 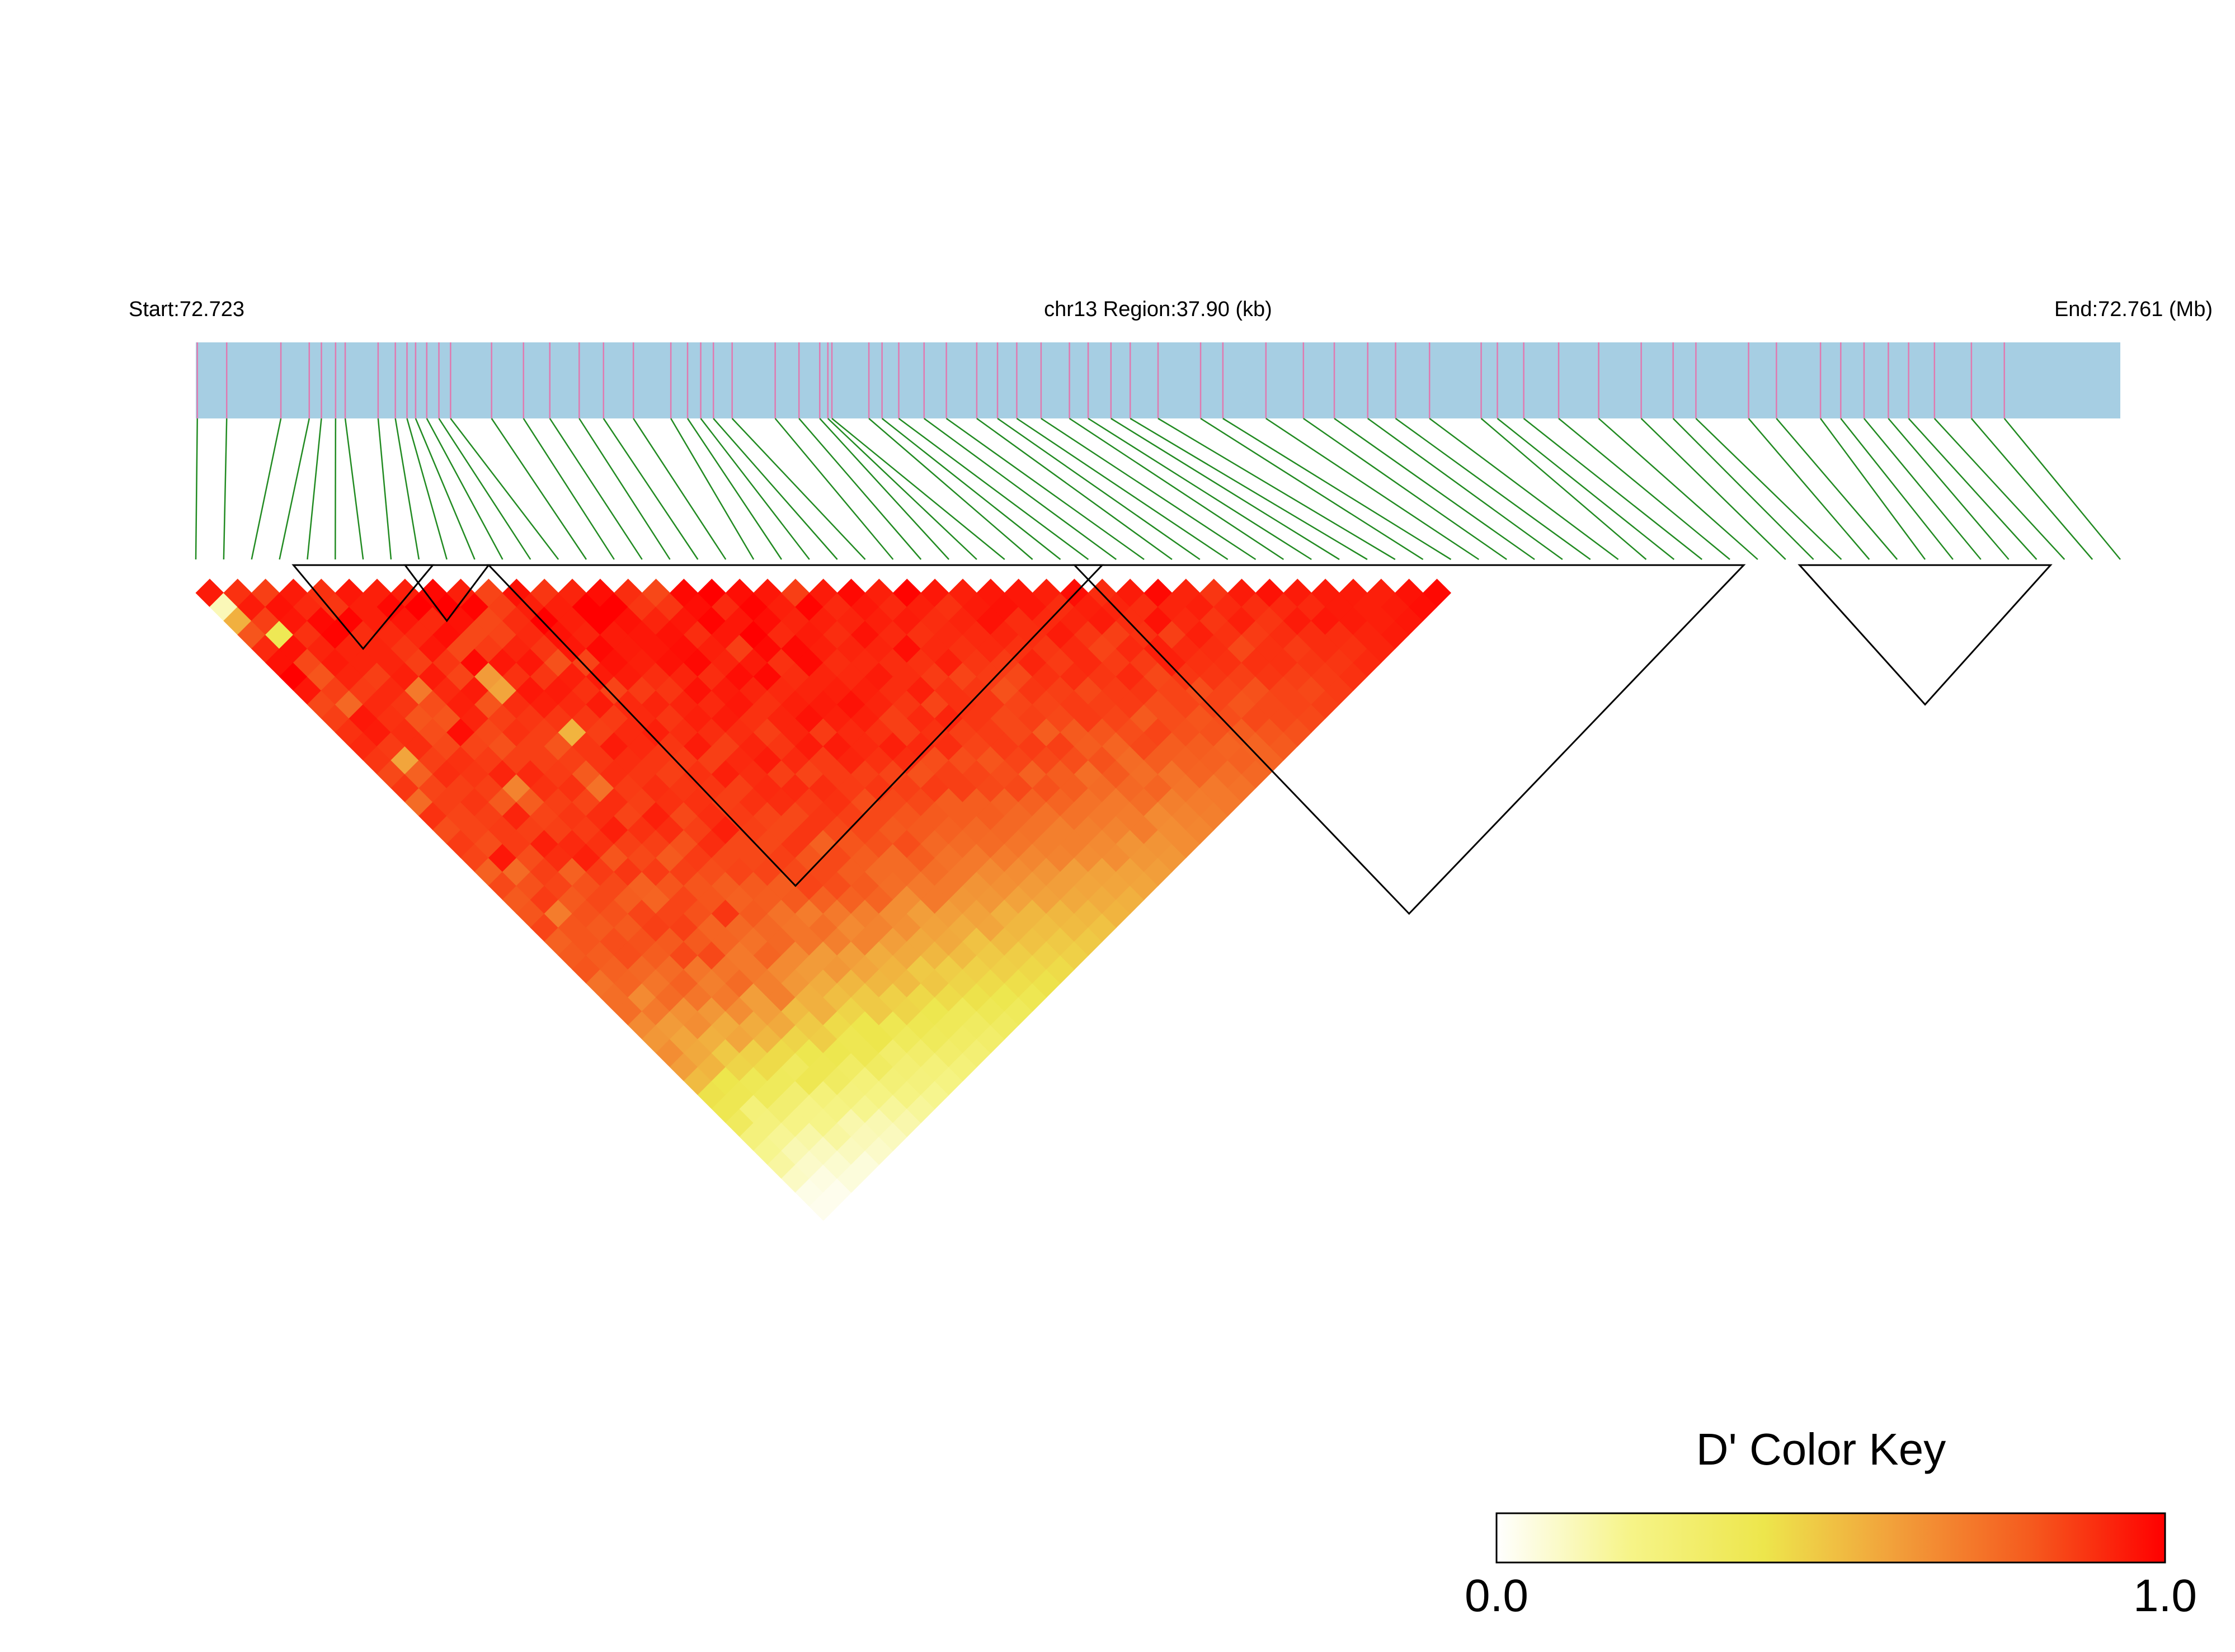 What do you see at coordinates (1158, 310) in the screenshot?
I see `region-title: chr13 Region:37.90 (kb)` at bounding box center [1158, 310].